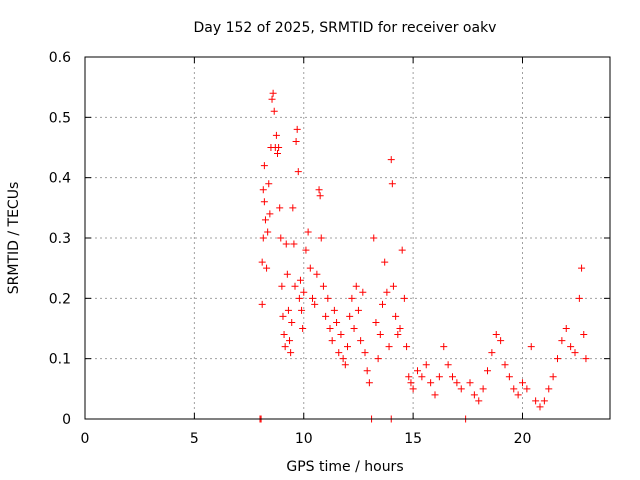 The image size is (640, 480). I want to click on y-axis-label: SRMTID / TECUs, so click(14, 238).